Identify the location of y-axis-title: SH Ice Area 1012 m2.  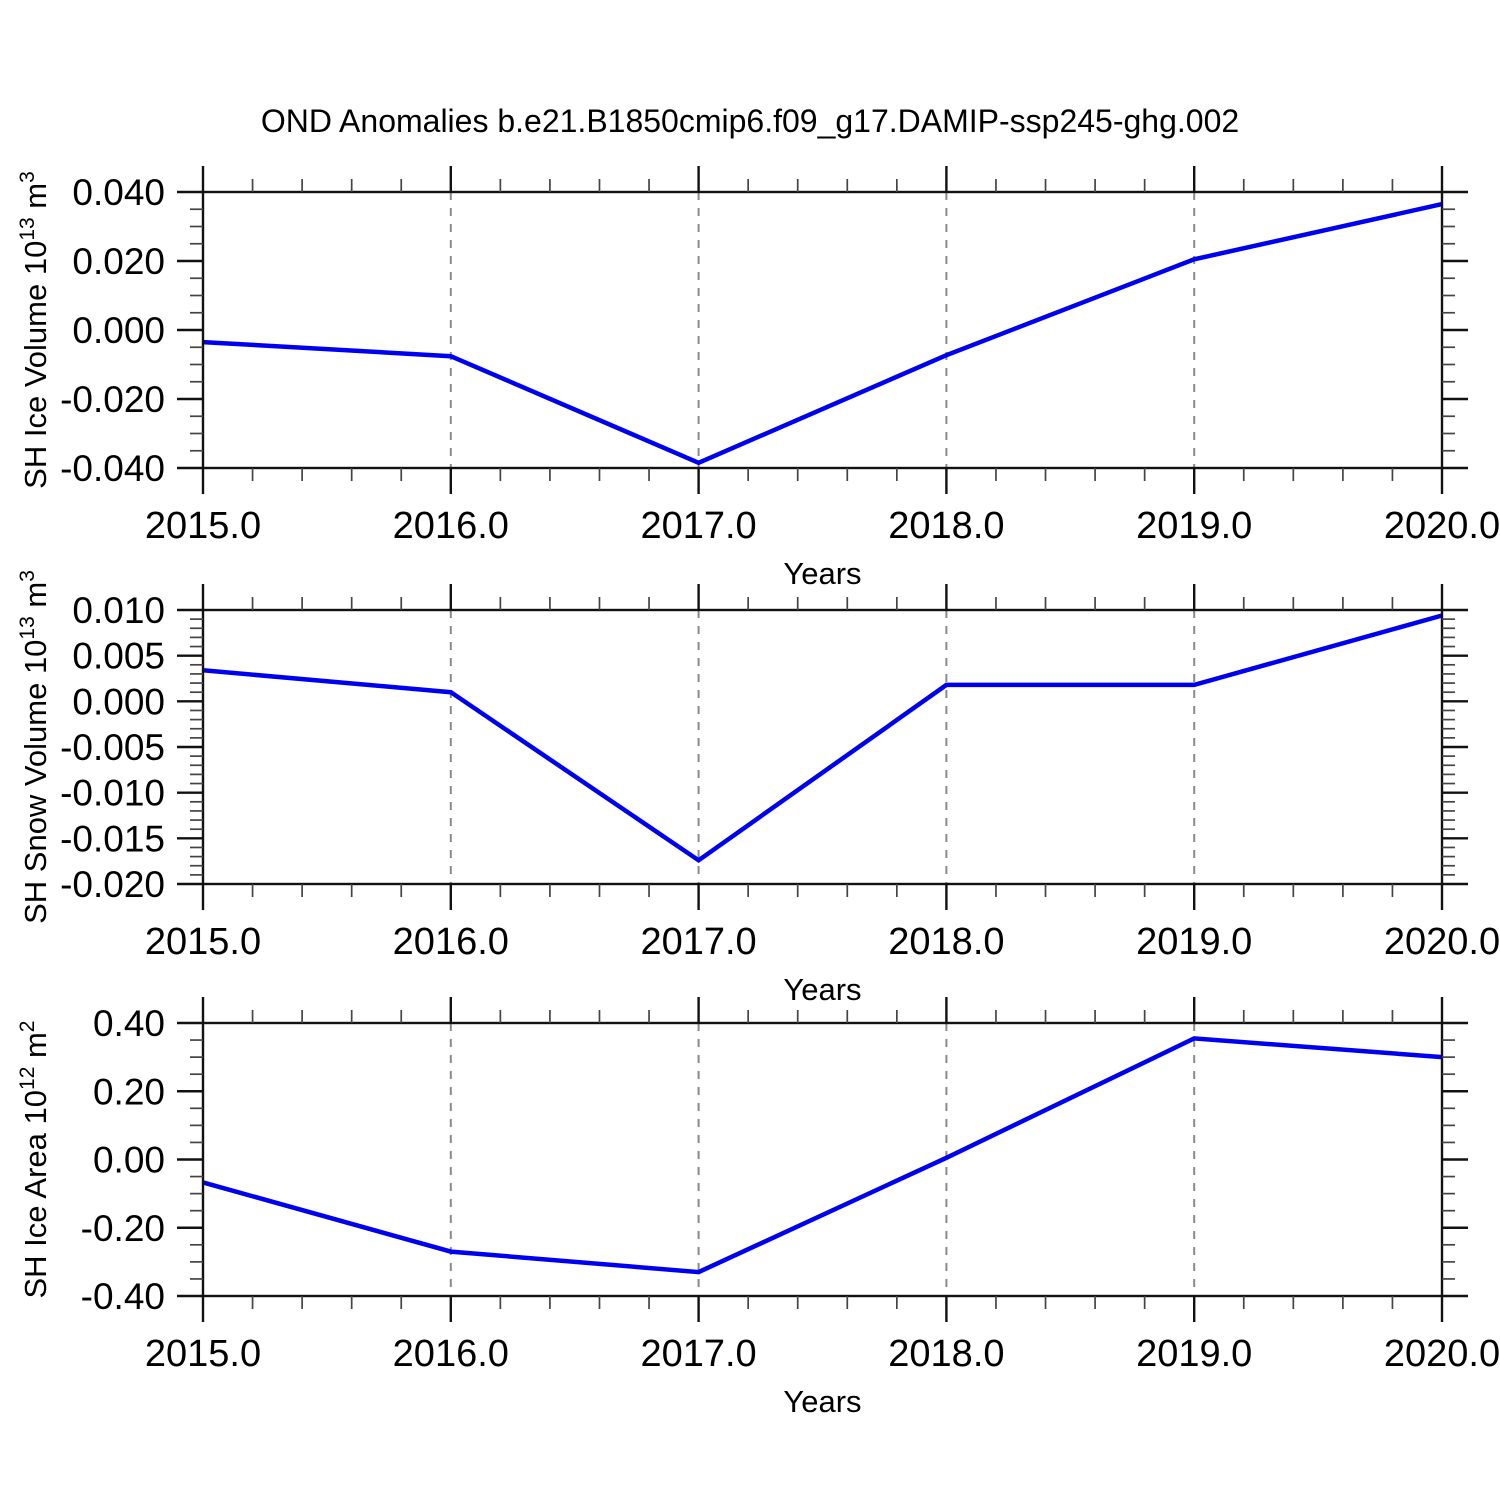
(34, 1160).